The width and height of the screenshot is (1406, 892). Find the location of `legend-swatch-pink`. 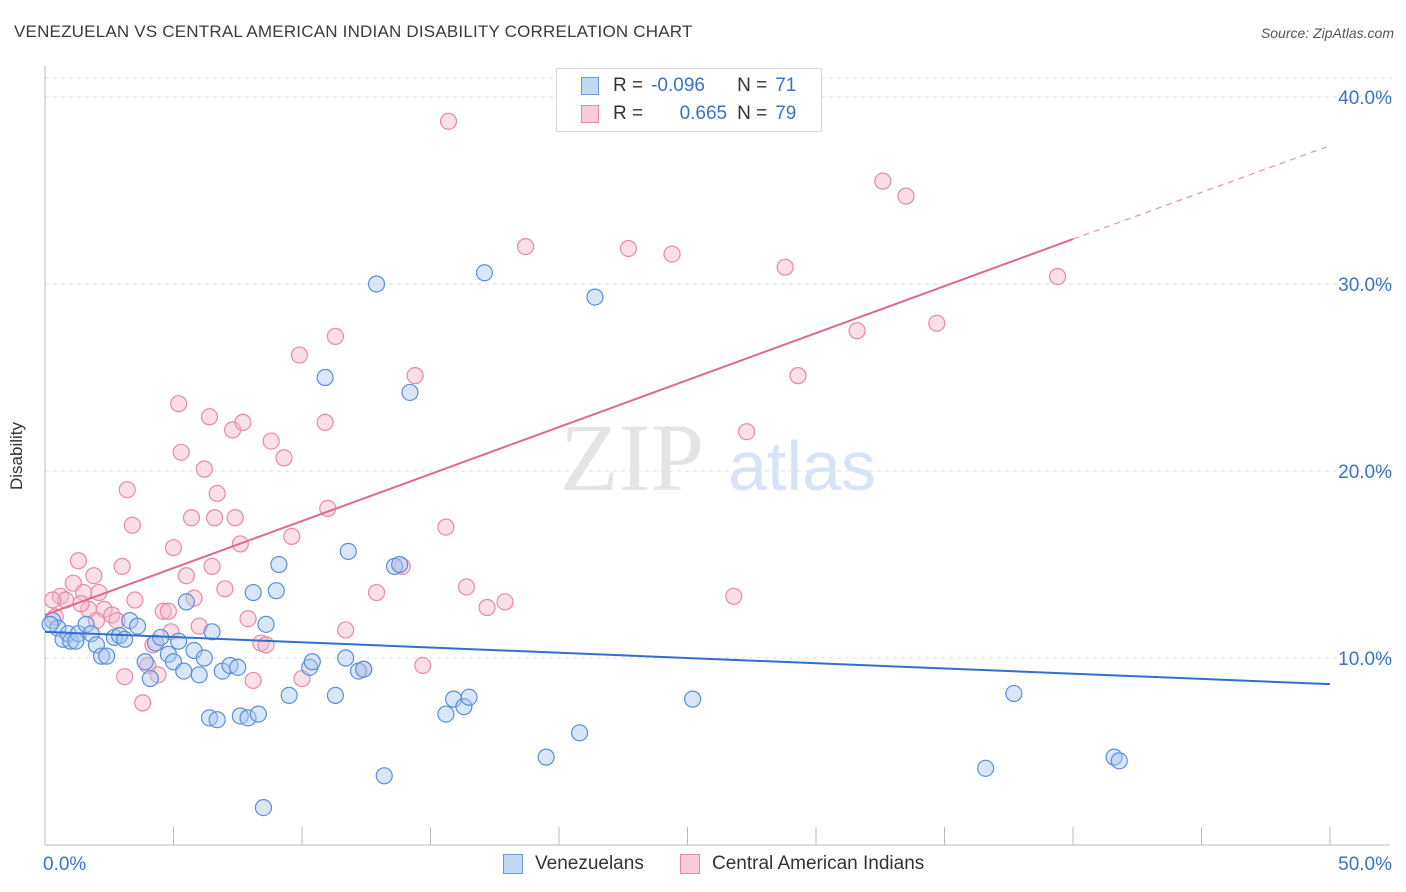

legend-swatch-pink is located at coordinates (590, 114).